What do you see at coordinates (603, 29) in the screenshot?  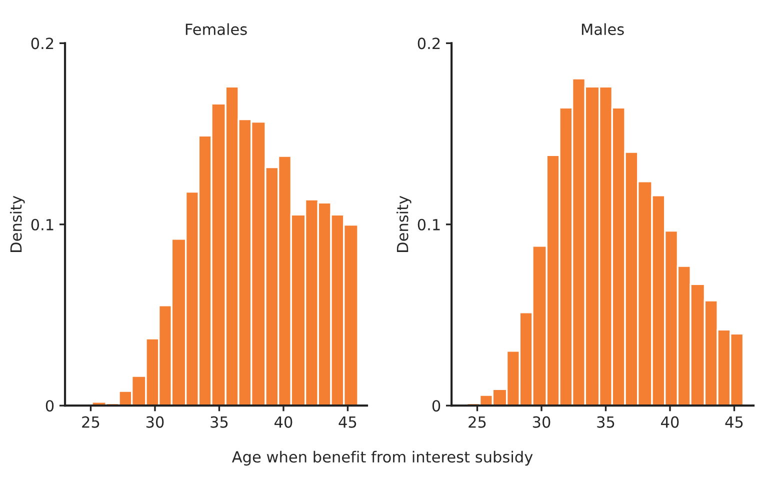 I see `chart-title: Males` at bounding box center [603, 29].